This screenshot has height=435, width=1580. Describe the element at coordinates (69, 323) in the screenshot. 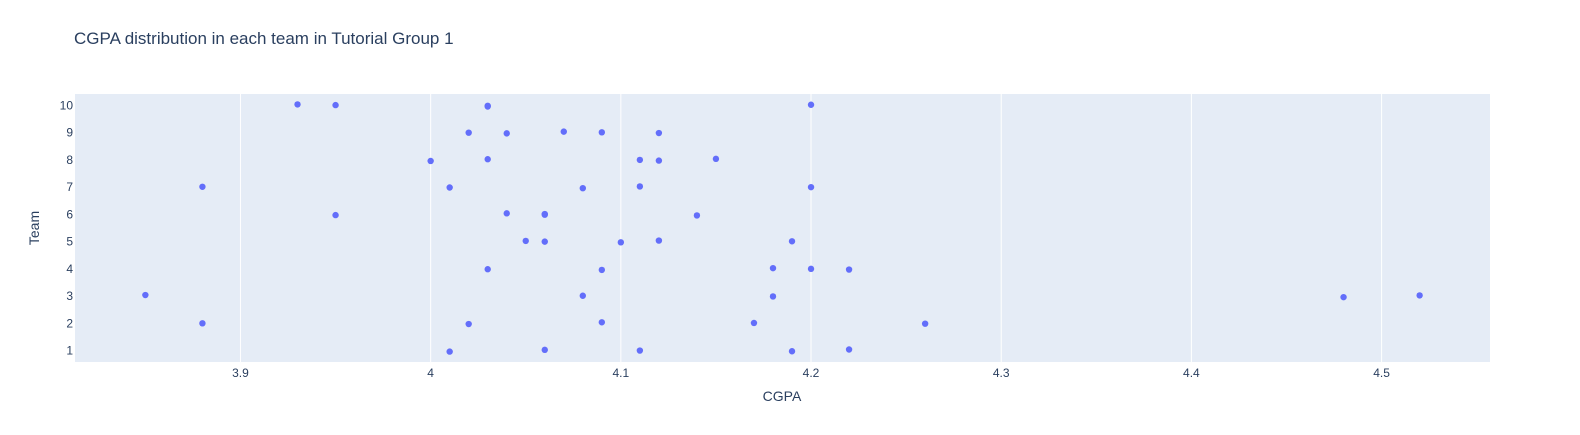

I see `y-tick-label: 2` at that location.